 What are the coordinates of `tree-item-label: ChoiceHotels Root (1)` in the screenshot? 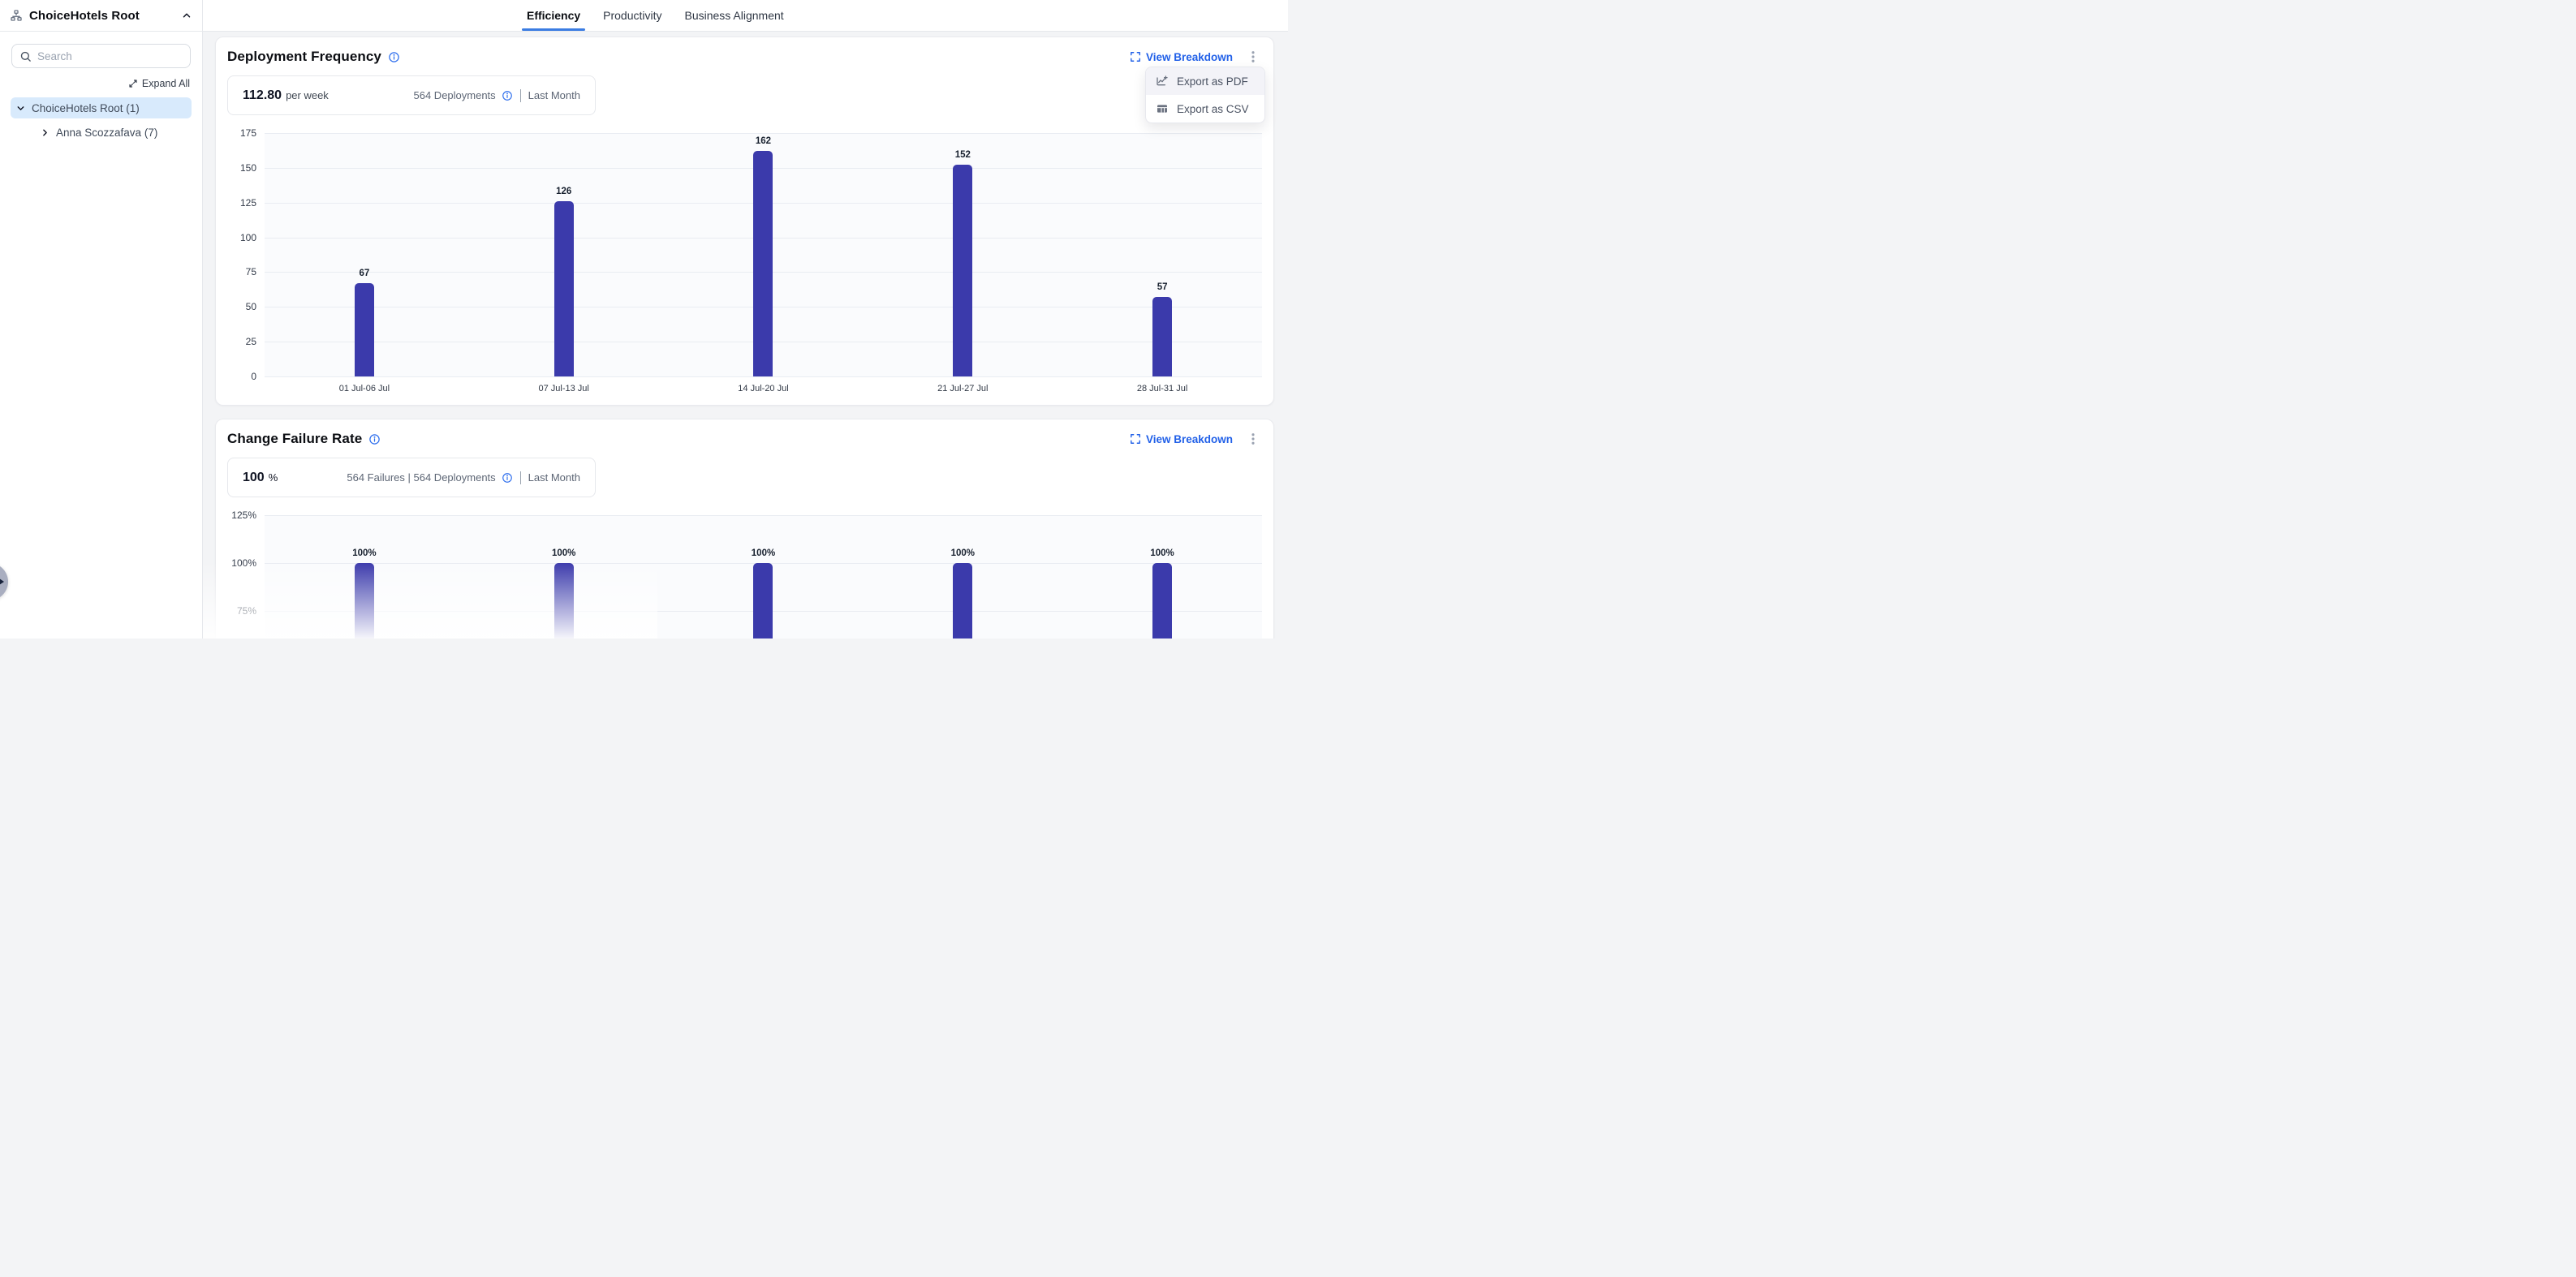 It's located at (86, 108).